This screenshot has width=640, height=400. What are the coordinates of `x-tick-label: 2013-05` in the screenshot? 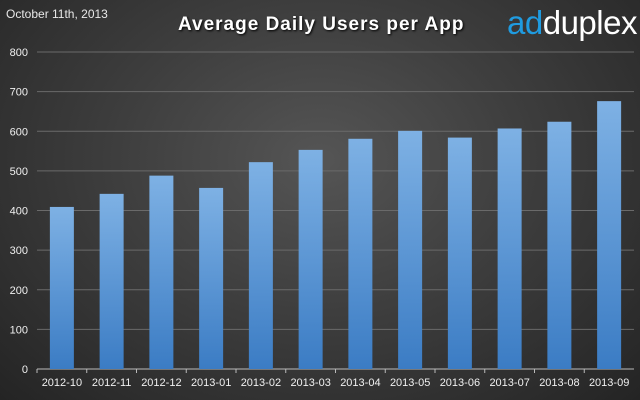 It's located at (410, 383).